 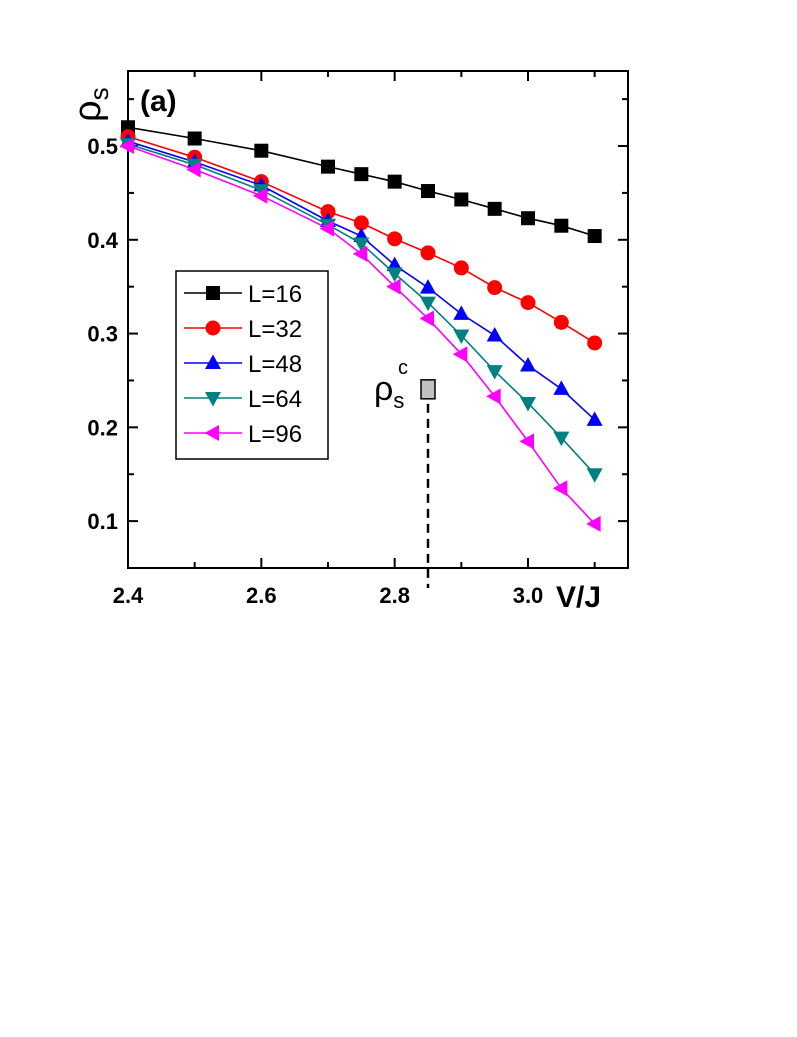 What do you see at coordinates (394, 595) in the screenshot?
I see `x-tick-label: 2.8` at bounding box center [394, 595].